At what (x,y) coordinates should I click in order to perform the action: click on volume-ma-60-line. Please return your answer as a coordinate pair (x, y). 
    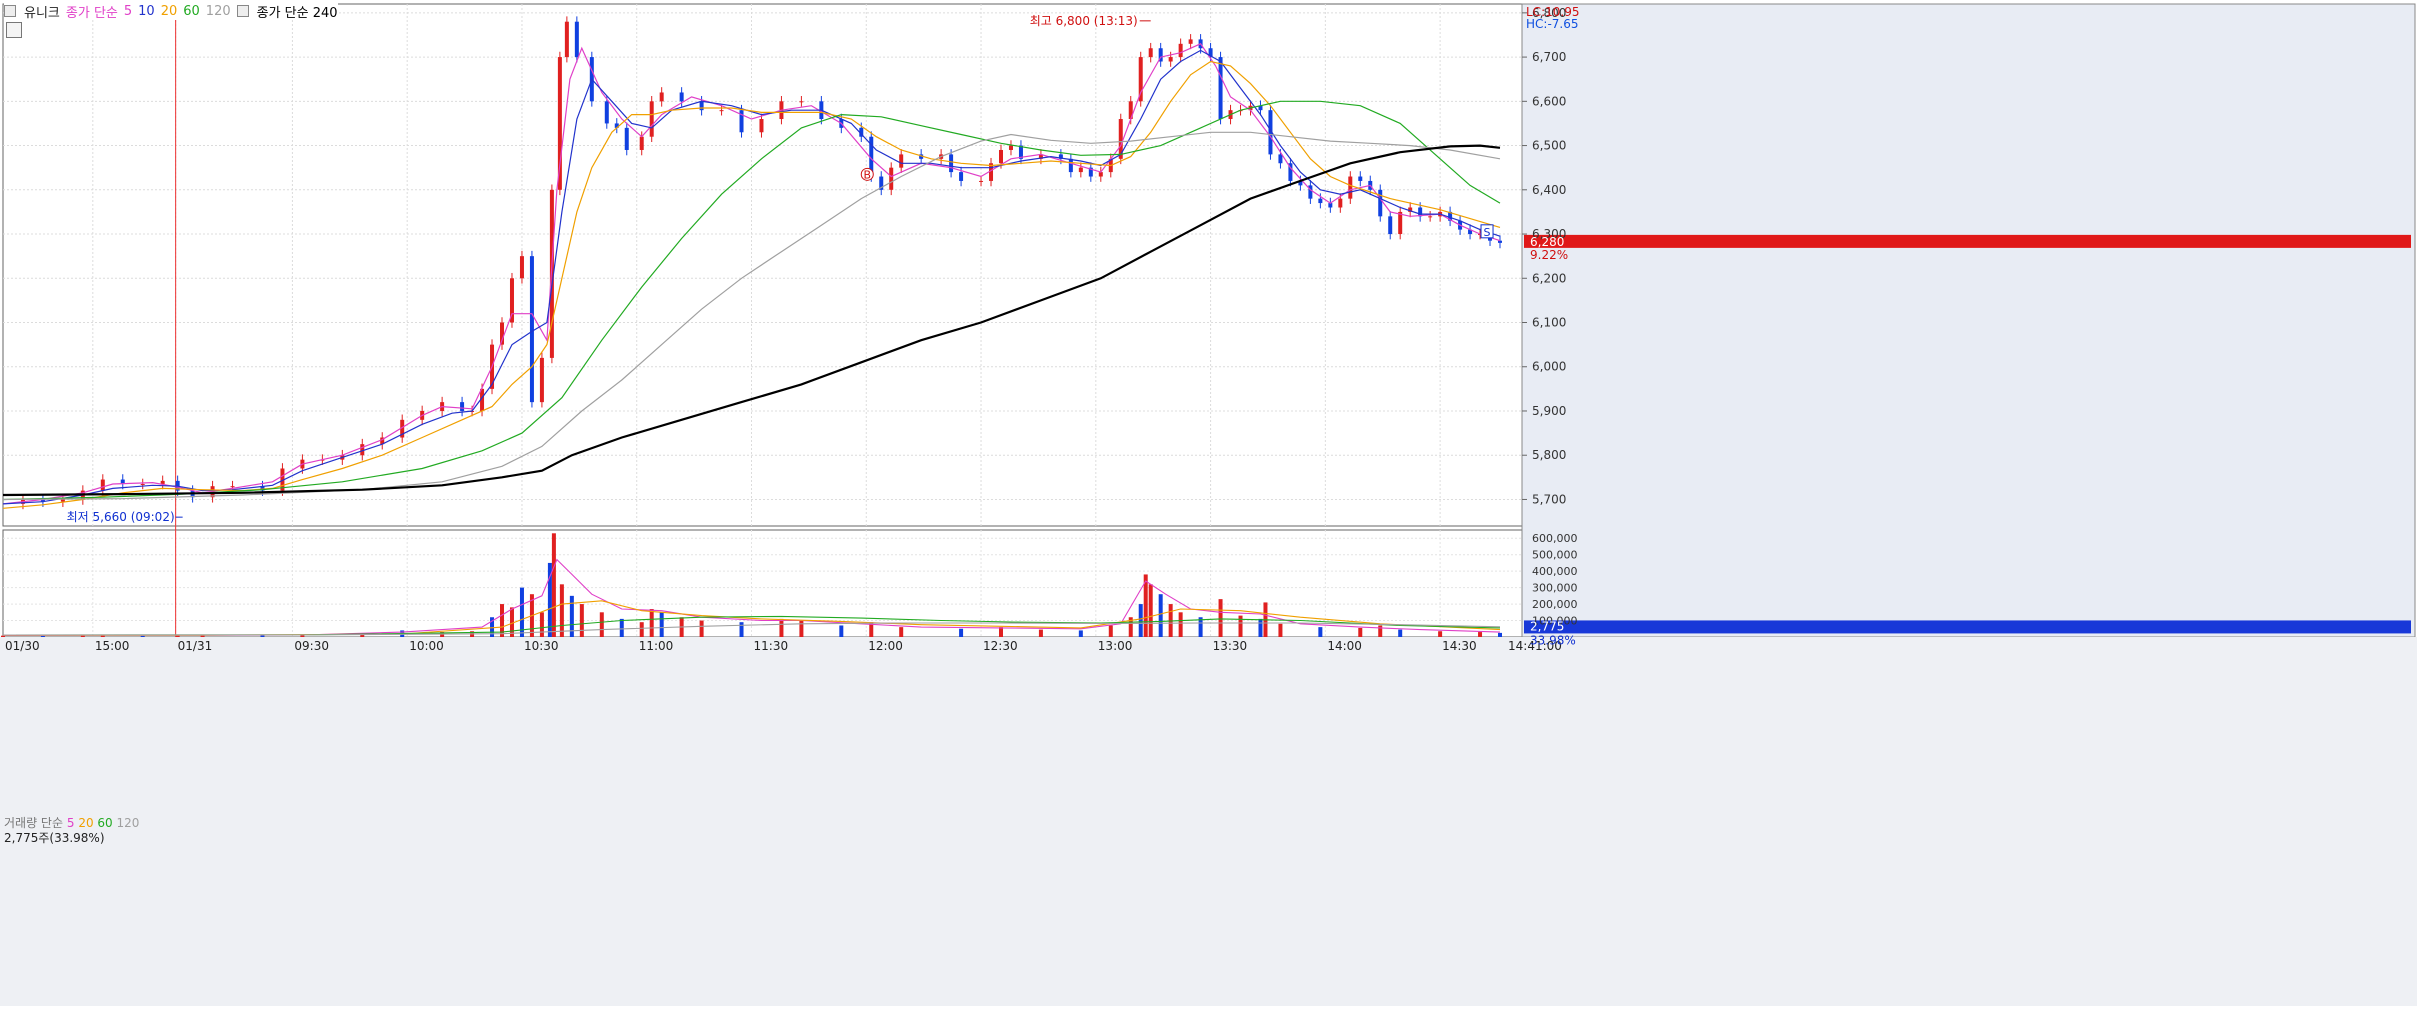
    Looking at the image, I should click on (751, 625).